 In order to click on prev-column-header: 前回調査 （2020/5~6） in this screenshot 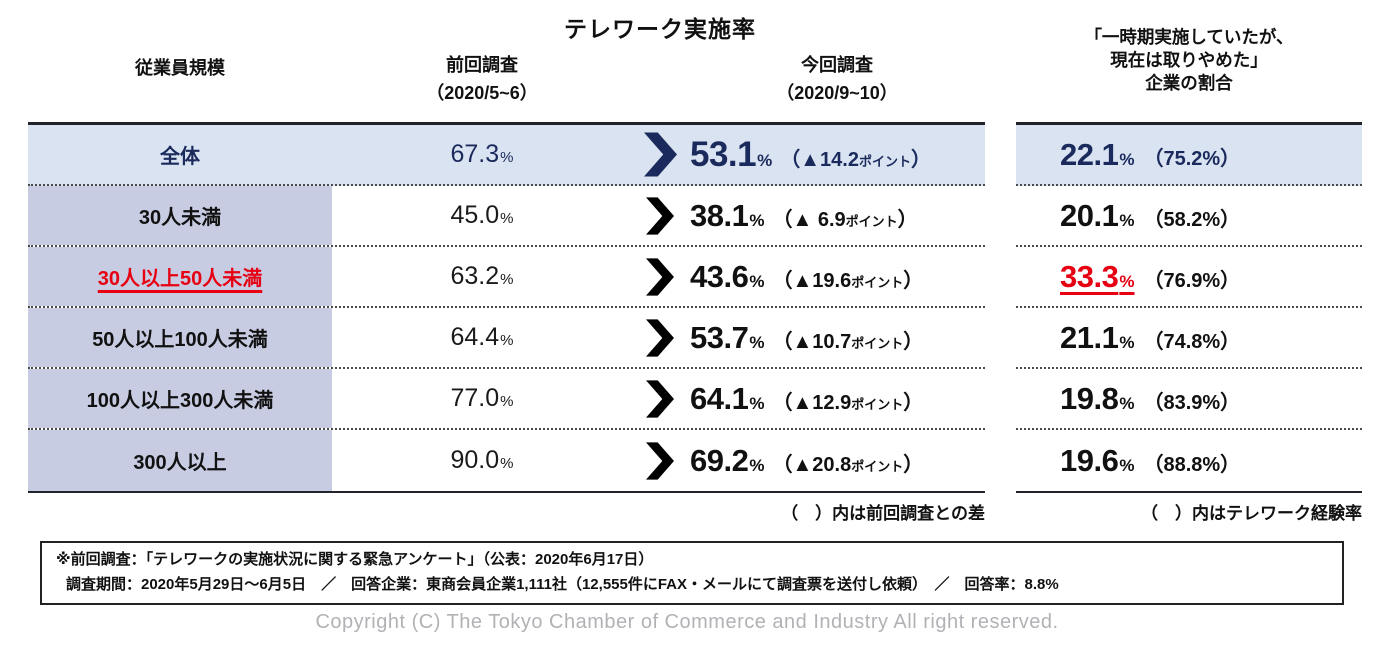, I will do `click(482, 80)`.